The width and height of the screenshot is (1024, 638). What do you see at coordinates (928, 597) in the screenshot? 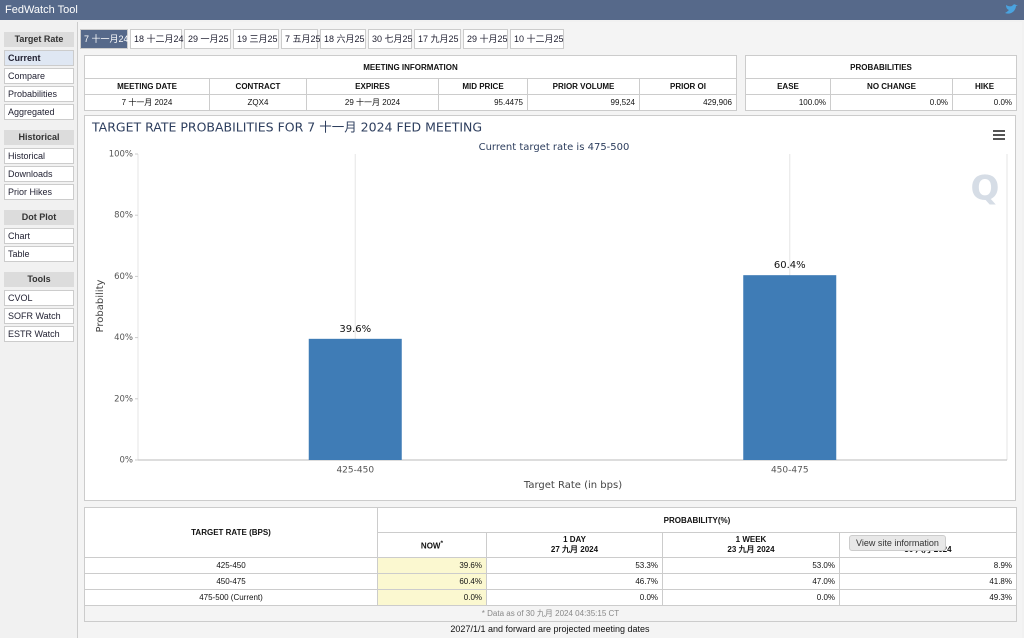
I see `cell: 49.3%` at bounding box center [928, 597].